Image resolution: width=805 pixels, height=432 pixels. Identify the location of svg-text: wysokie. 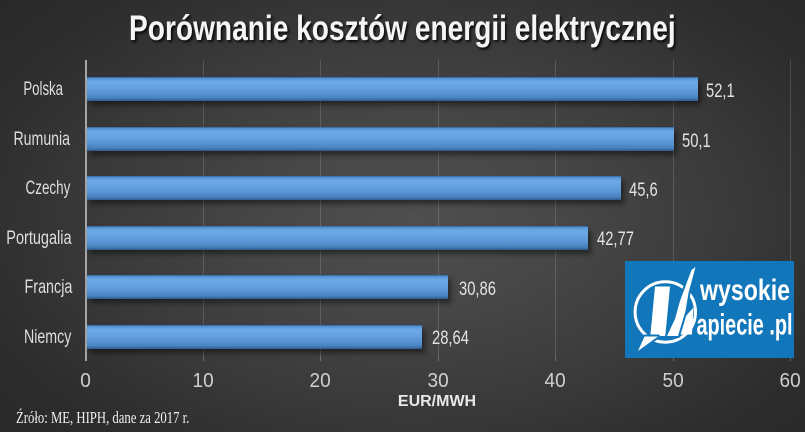
(744, 290).